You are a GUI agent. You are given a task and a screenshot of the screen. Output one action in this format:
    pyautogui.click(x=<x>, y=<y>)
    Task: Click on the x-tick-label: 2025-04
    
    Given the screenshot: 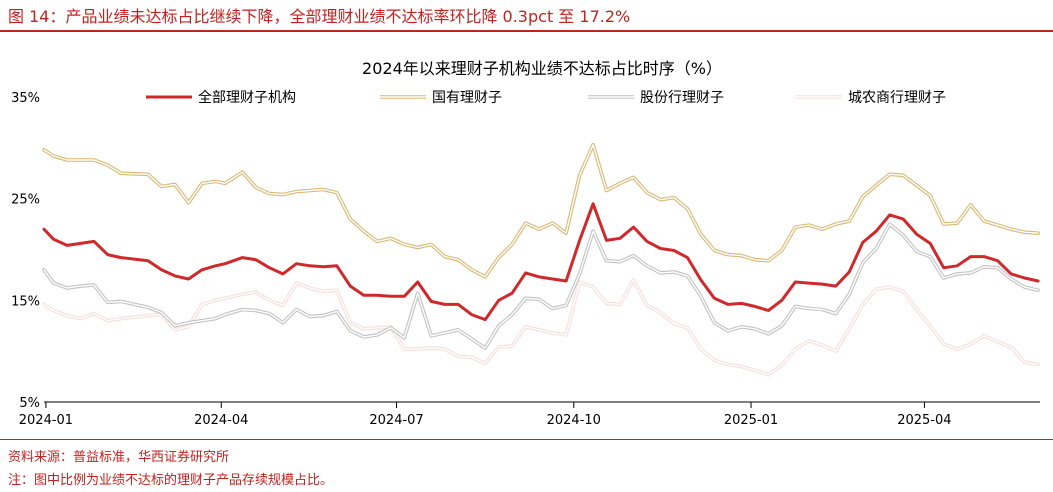 What is the action you would take?
    pyautogui.click(x=924, y=420)
    